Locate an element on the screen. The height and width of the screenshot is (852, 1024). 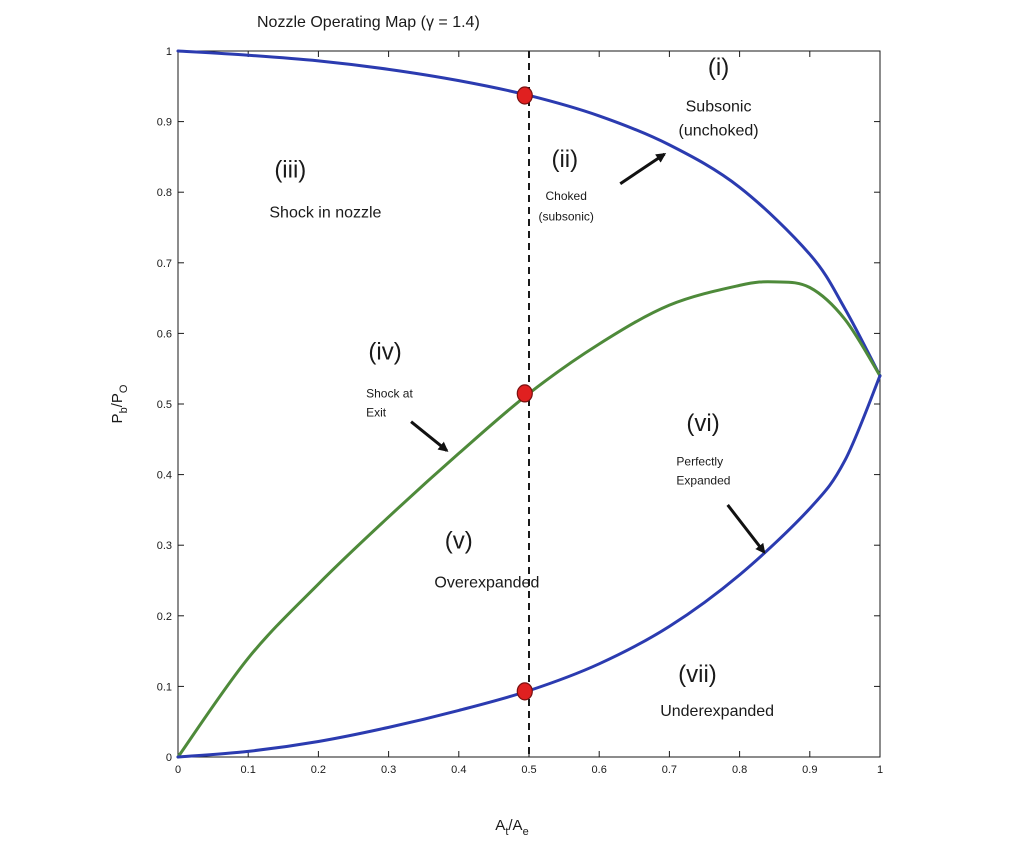
annotation-line: (iii) is located at coordinates (290, 169).